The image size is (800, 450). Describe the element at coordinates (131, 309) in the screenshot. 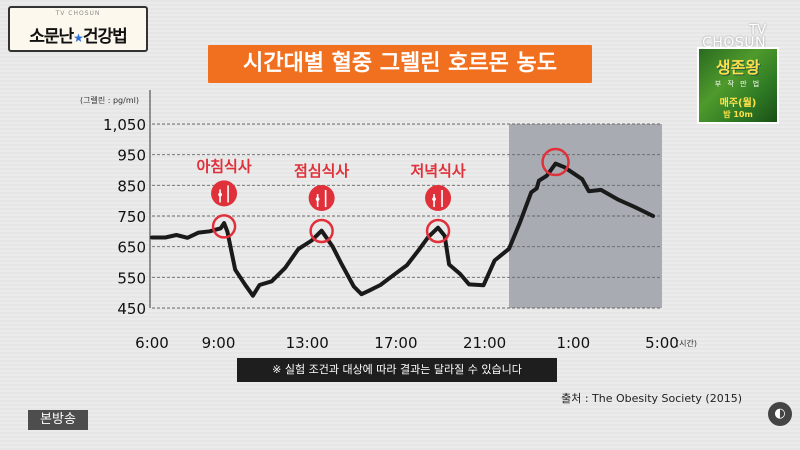

I see `y-tick-label: 450` at that location.